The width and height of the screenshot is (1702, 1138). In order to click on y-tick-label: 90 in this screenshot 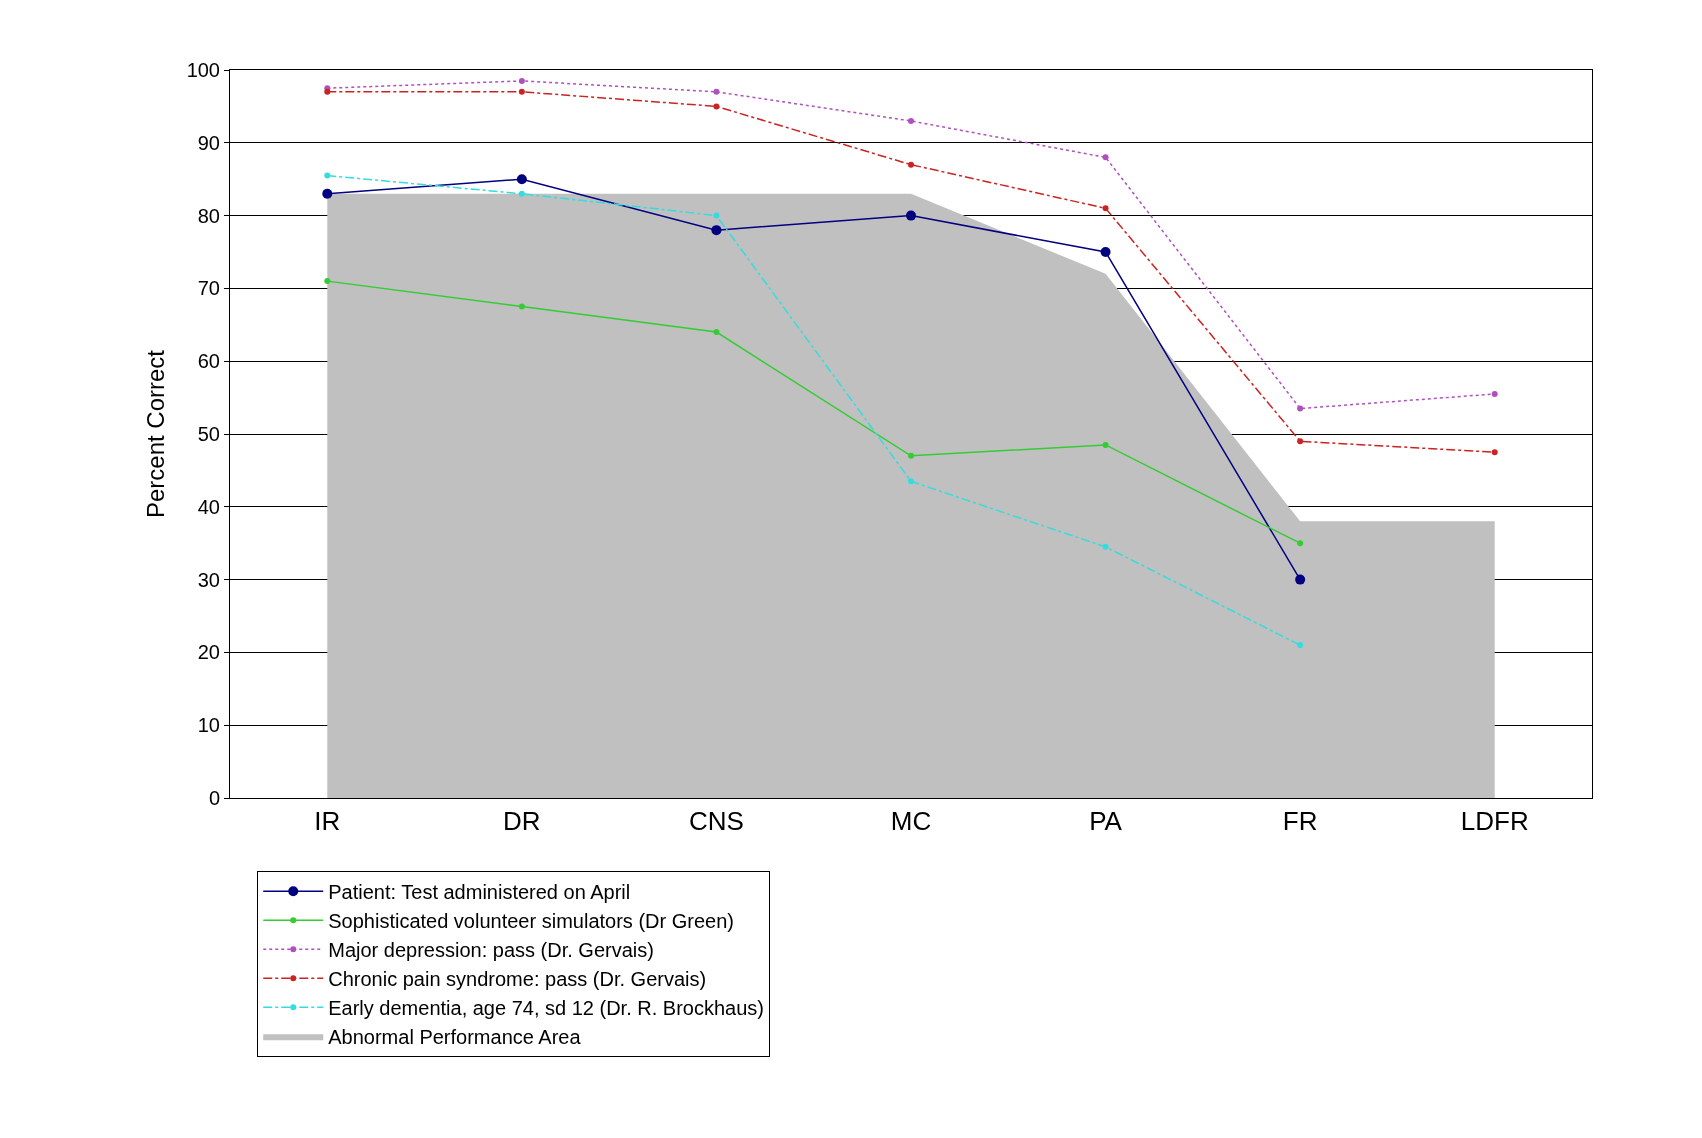, I will do `click(208, 142)`.